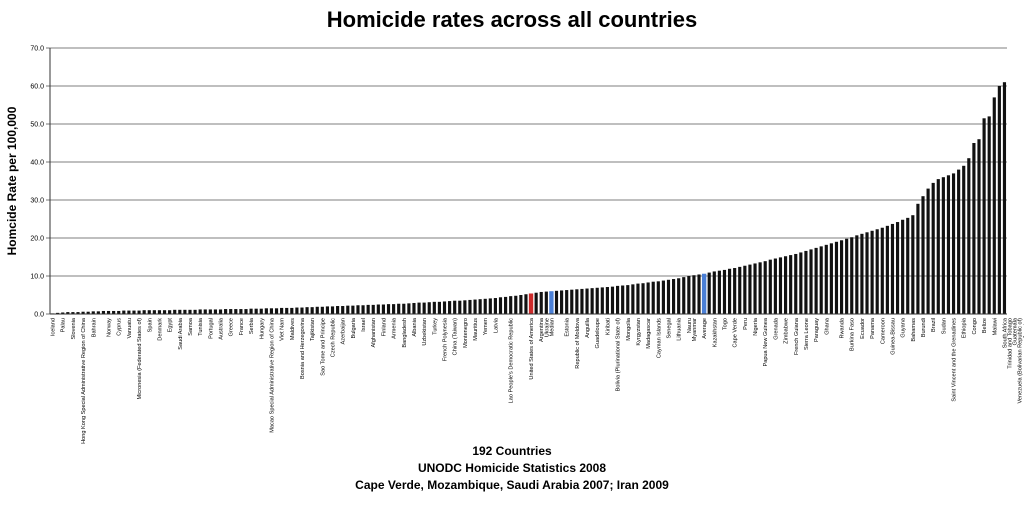 This screenshot has width=1024, height=505. What do you see at coordinates (985, 325) in the screenshot?
I see `x-tick-label: Belize` at bounding box center [985, 325].